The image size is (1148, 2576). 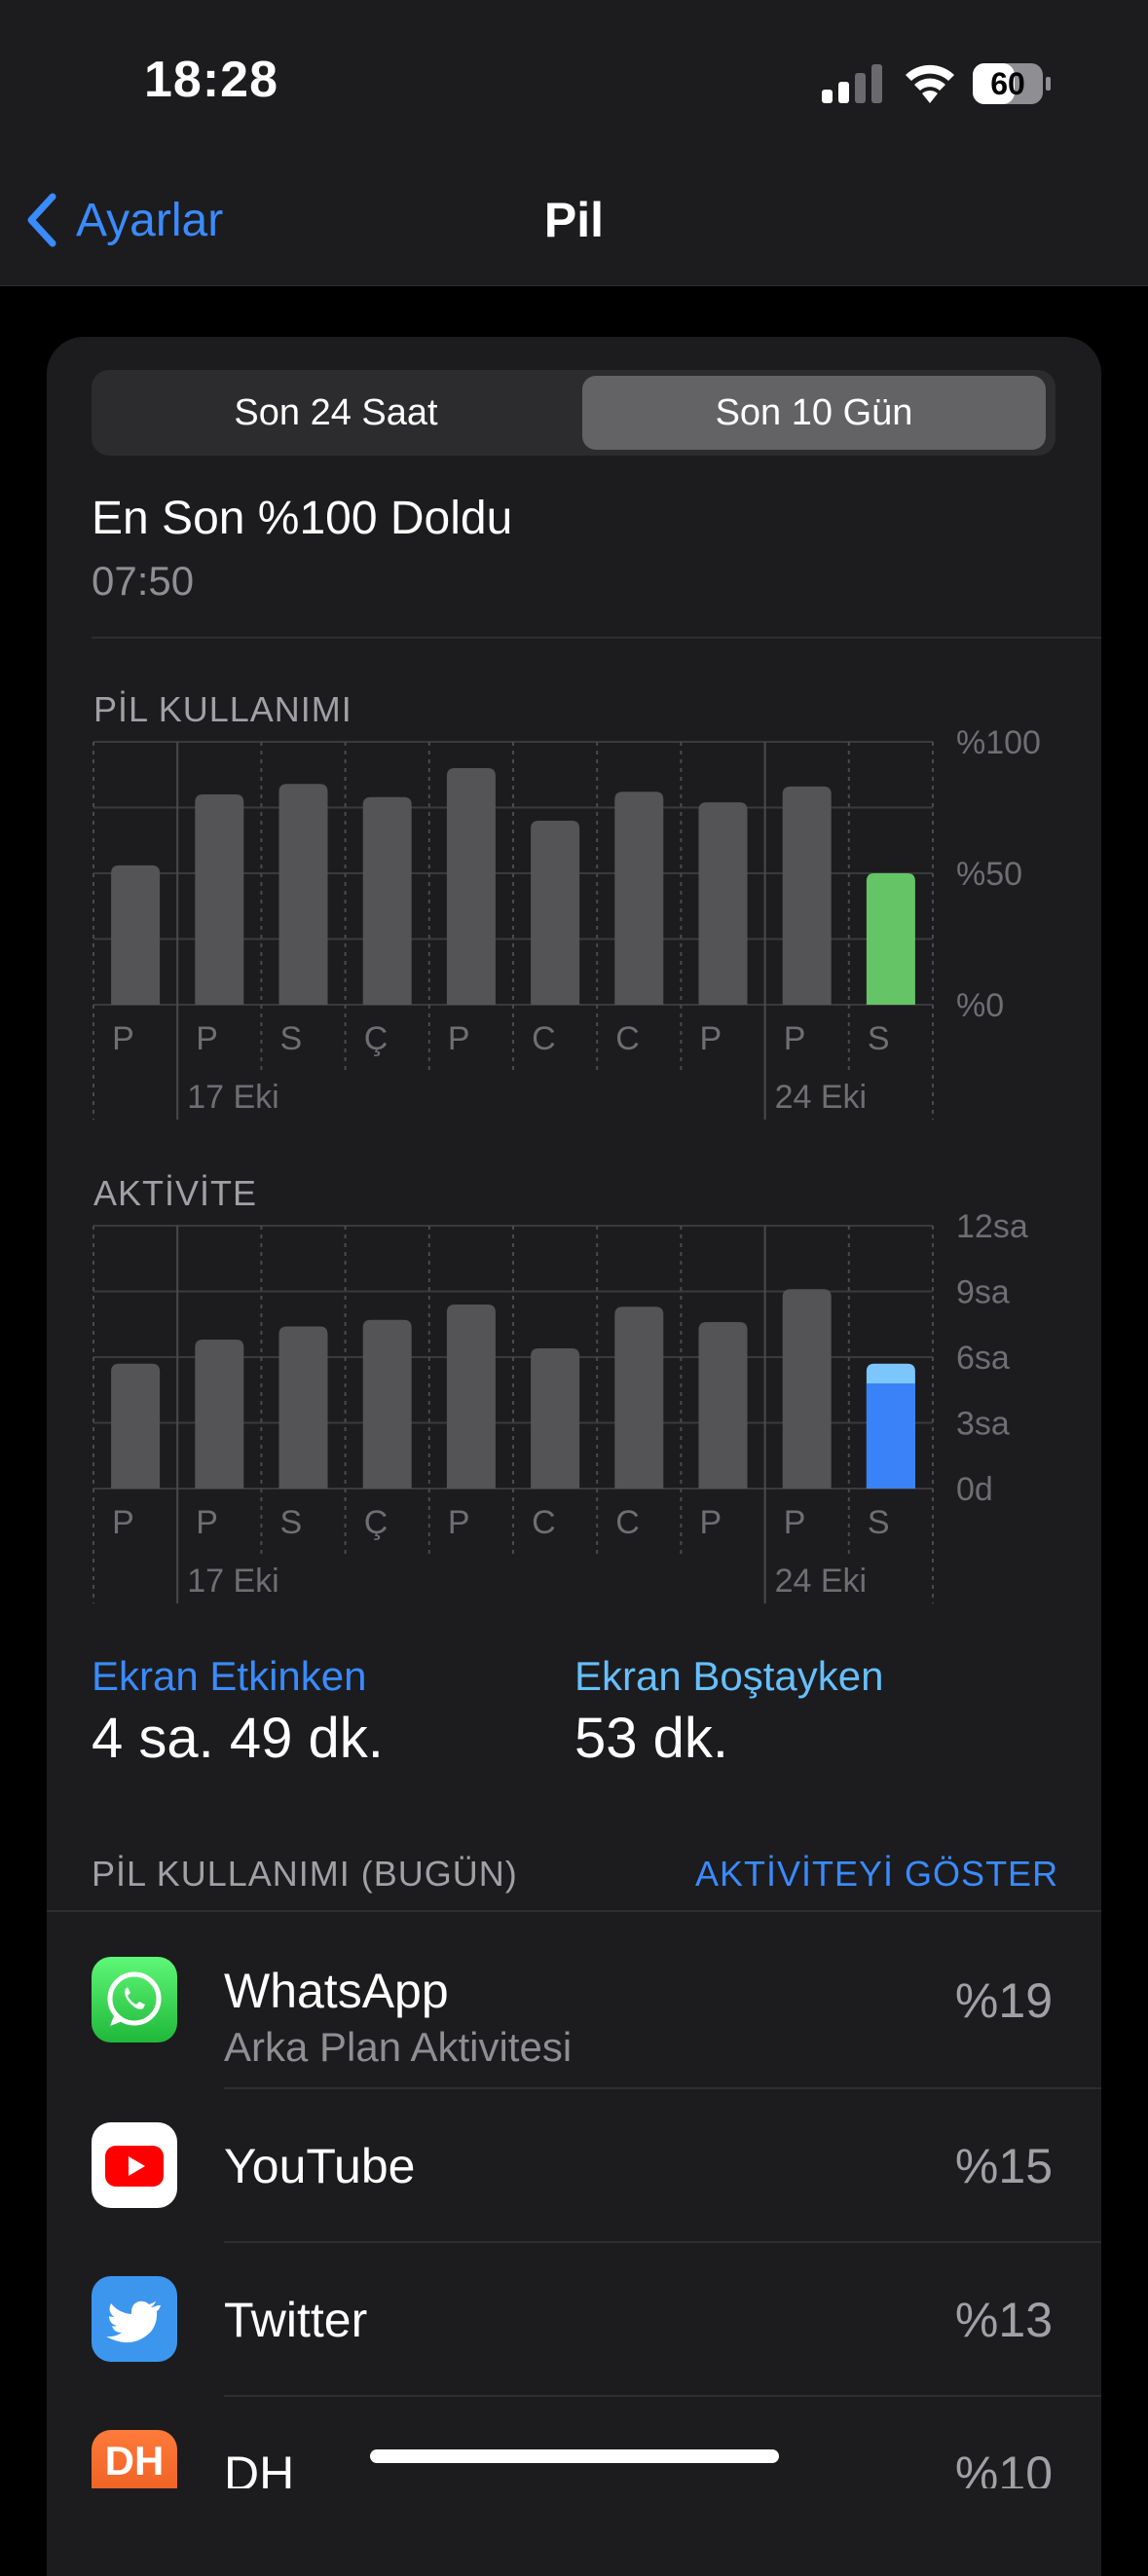 What do you see at coordinates (975, 1489) in the screenshot?
I see `y-tick-label: 0d` at bounding box center [975, 1489].